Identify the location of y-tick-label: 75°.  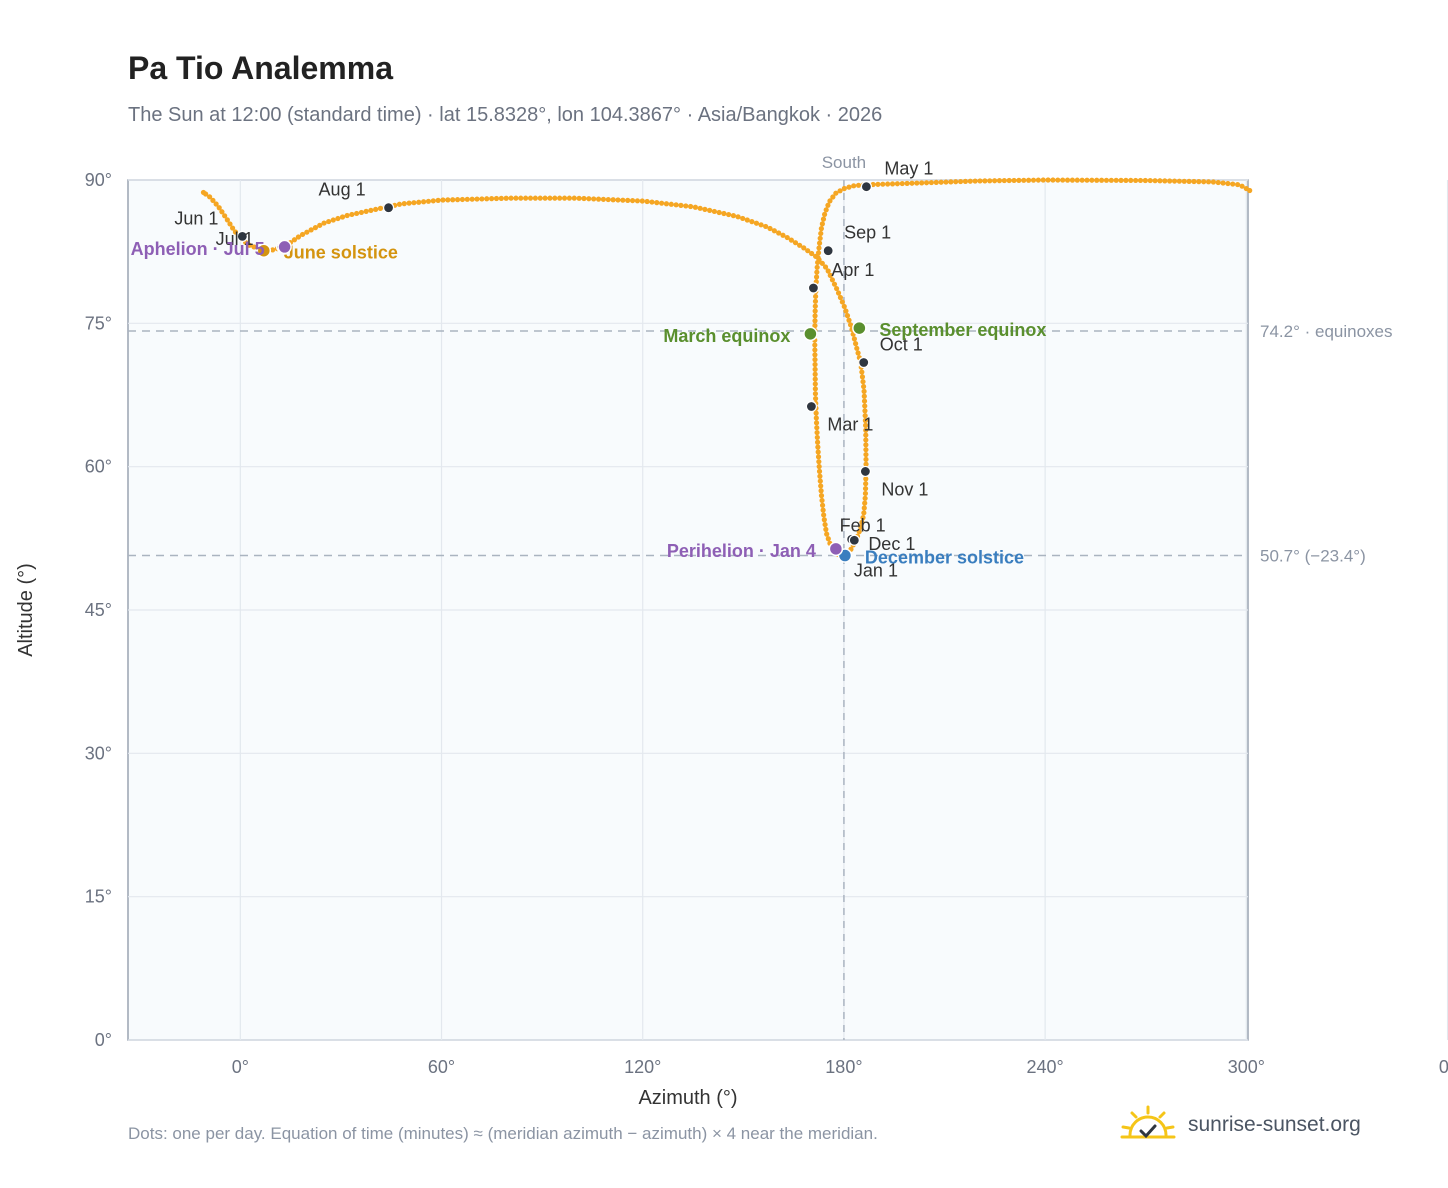
(98, 323).